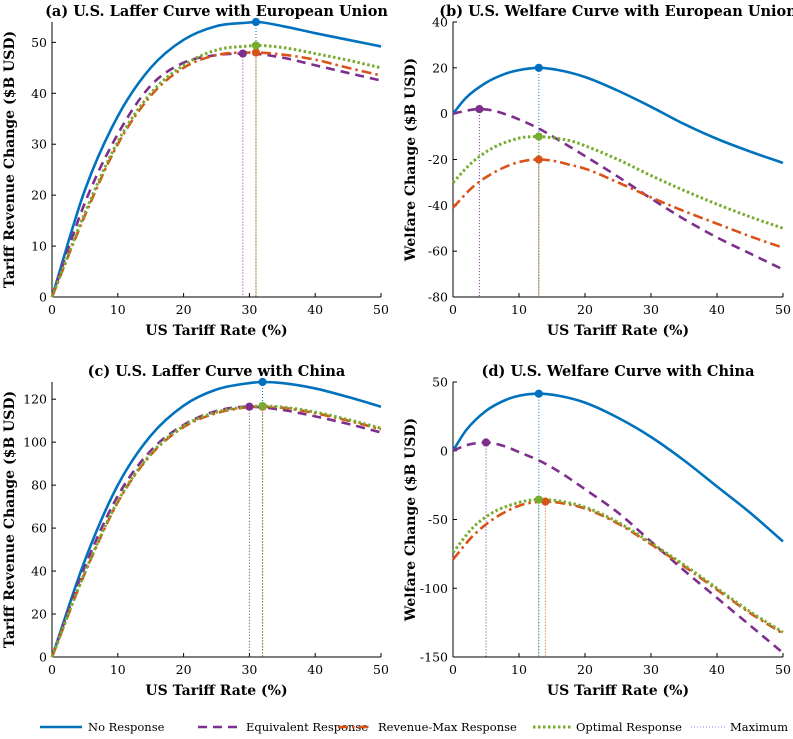  What do you see at coordinates (434, 657) in the screenshot?
I see `y-tick-label: -150` at bounding box center [434, 657].